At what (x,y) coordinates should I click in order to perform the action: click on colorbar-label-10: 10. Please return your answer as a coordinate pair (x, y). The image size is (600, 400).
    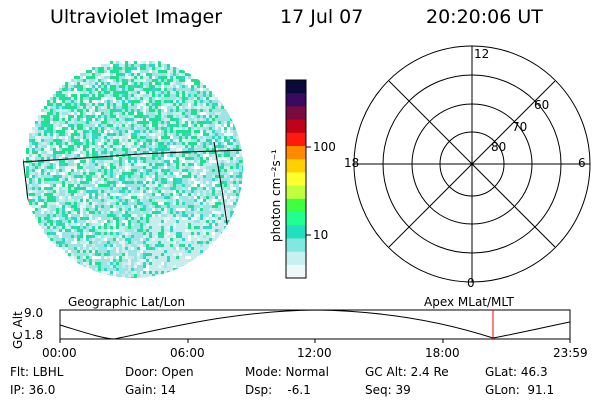
    Looking at the image, I should click on (321, 235).